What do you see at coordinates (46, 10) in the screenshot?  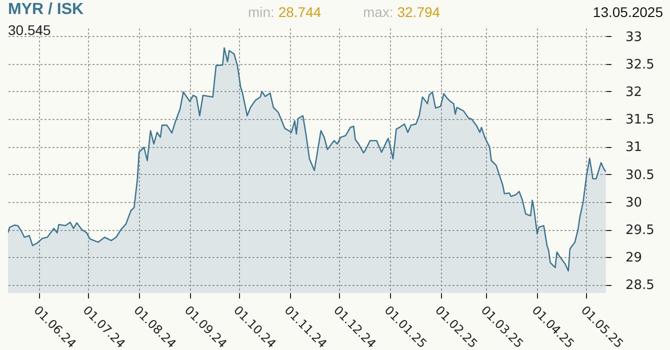 I see `chart-title: MYR / ISK` at bounding box center [46, 10].